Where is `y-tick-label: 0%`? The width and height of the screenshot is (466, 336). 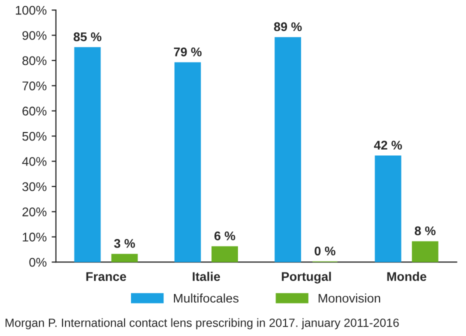
y-tick-label: 0% is located at coordinates (37, 262).